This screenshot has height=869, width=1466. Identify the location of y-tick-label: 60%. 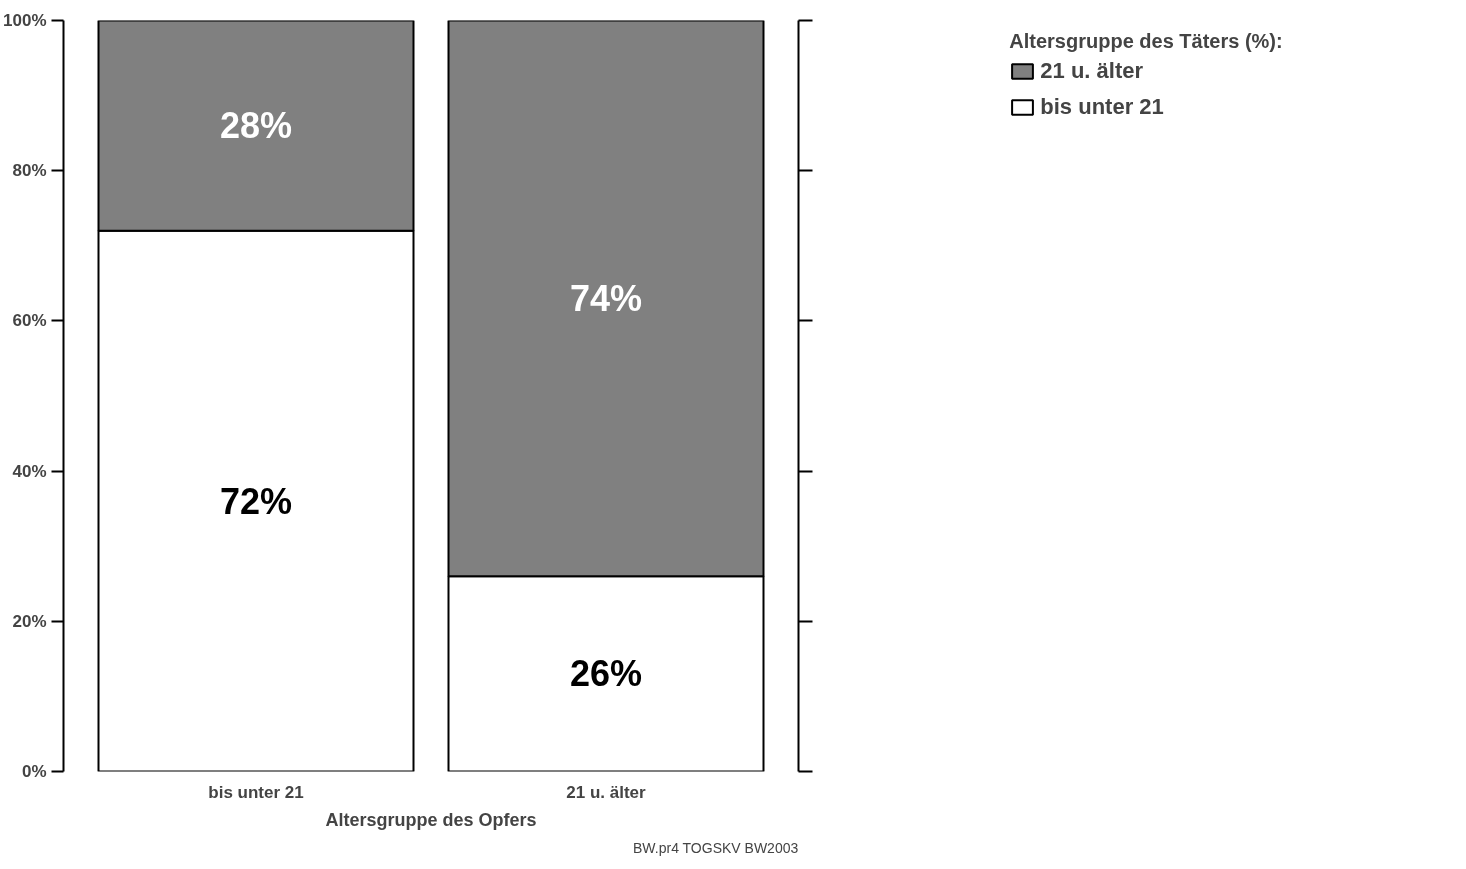
(29, 321).